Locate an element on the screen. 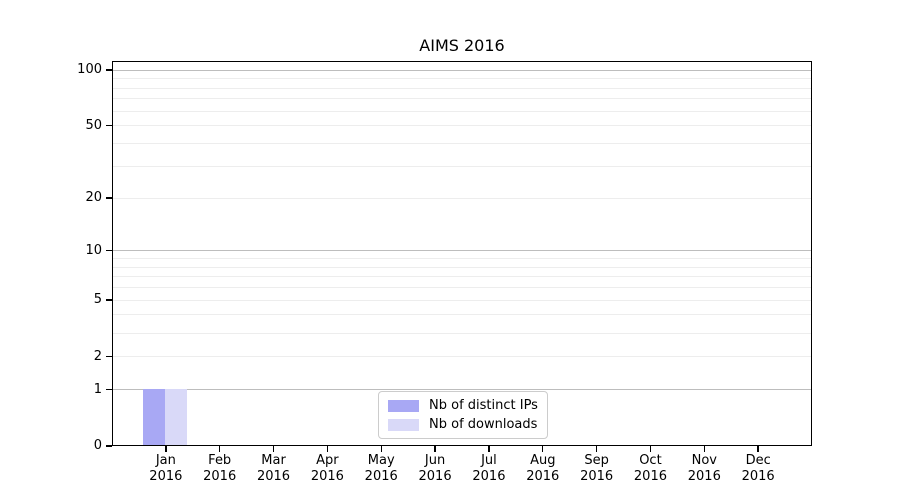  chart-title: AIMS 2016 is located at coordinates (462, 45).